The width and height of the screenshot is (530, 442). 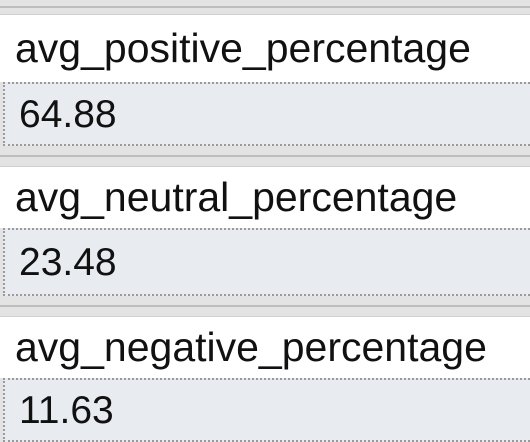 I want to click on field-value-avg-positive: 64.88, so click(x=266, y=114).